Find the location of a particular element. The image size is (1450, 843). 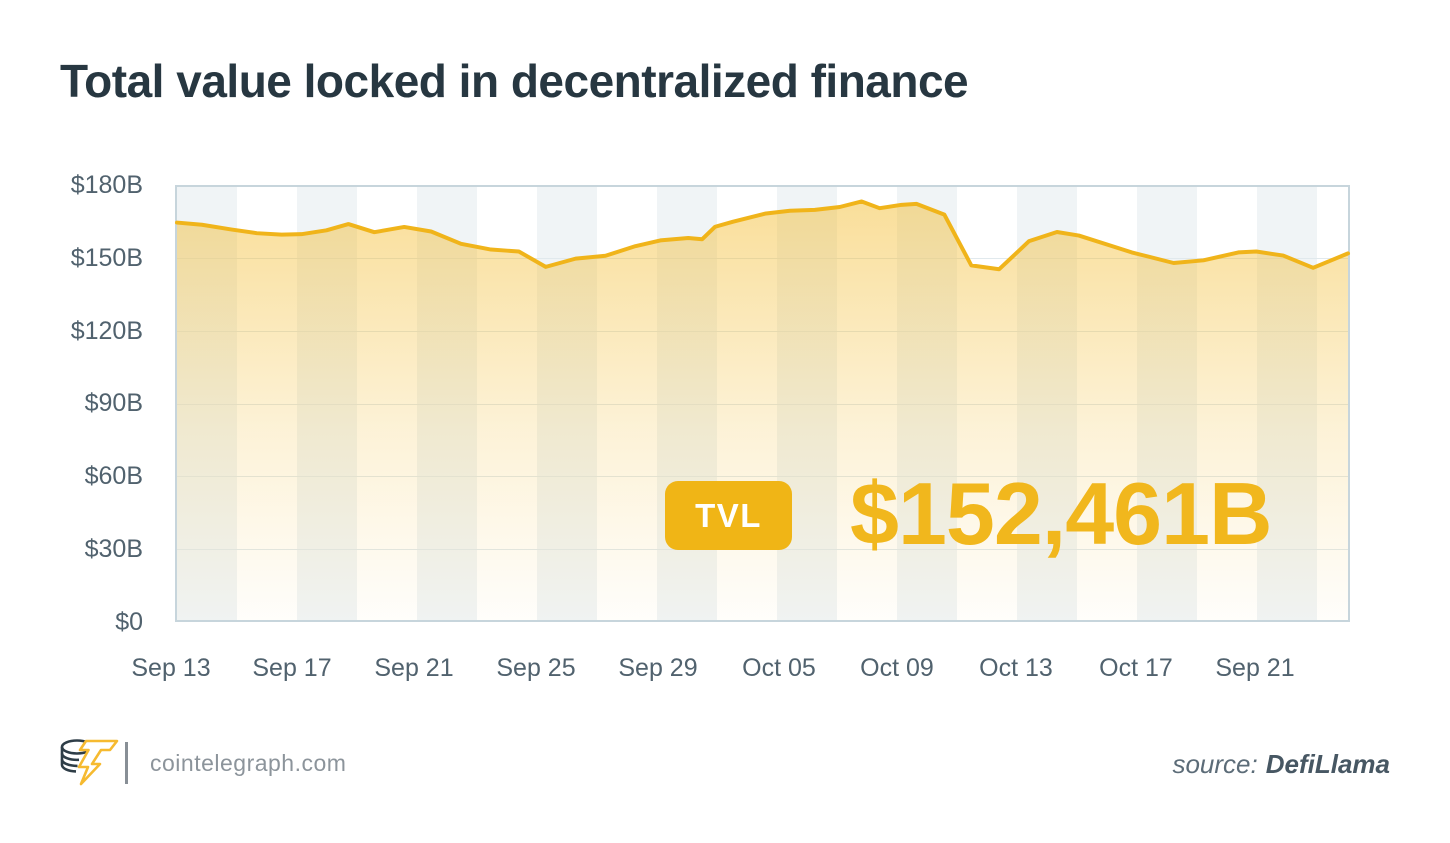

source-name: DefiLlama is located at coordinates (1327, 764).